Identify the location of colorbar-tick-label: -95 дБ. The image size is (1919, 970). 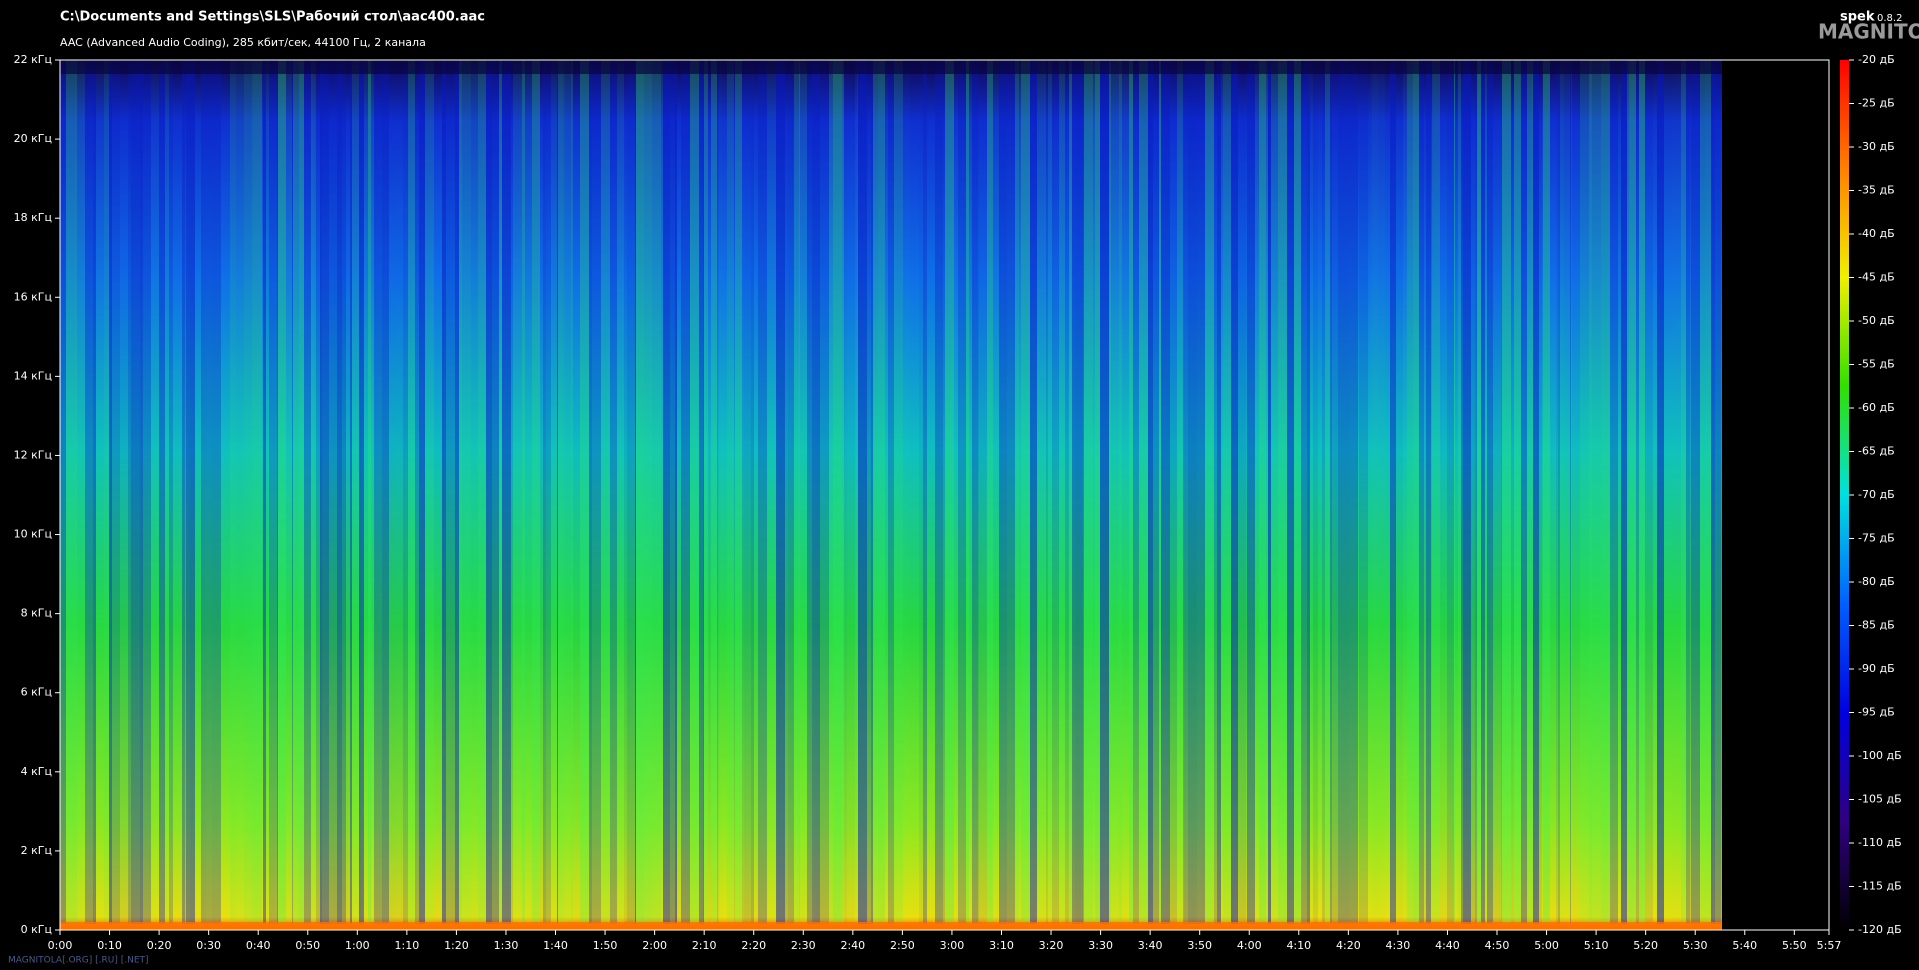
(1876, 712).